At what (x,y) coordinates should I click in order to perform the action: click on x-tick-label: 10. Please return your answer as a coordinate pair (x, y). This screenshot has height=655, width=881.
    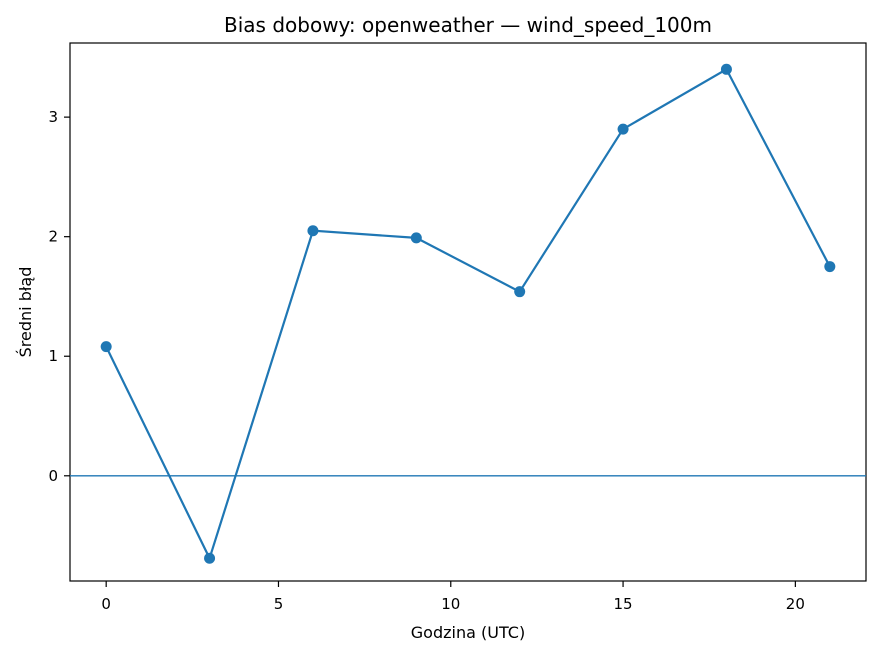
    Looking at the image, I should click on (450, 604).